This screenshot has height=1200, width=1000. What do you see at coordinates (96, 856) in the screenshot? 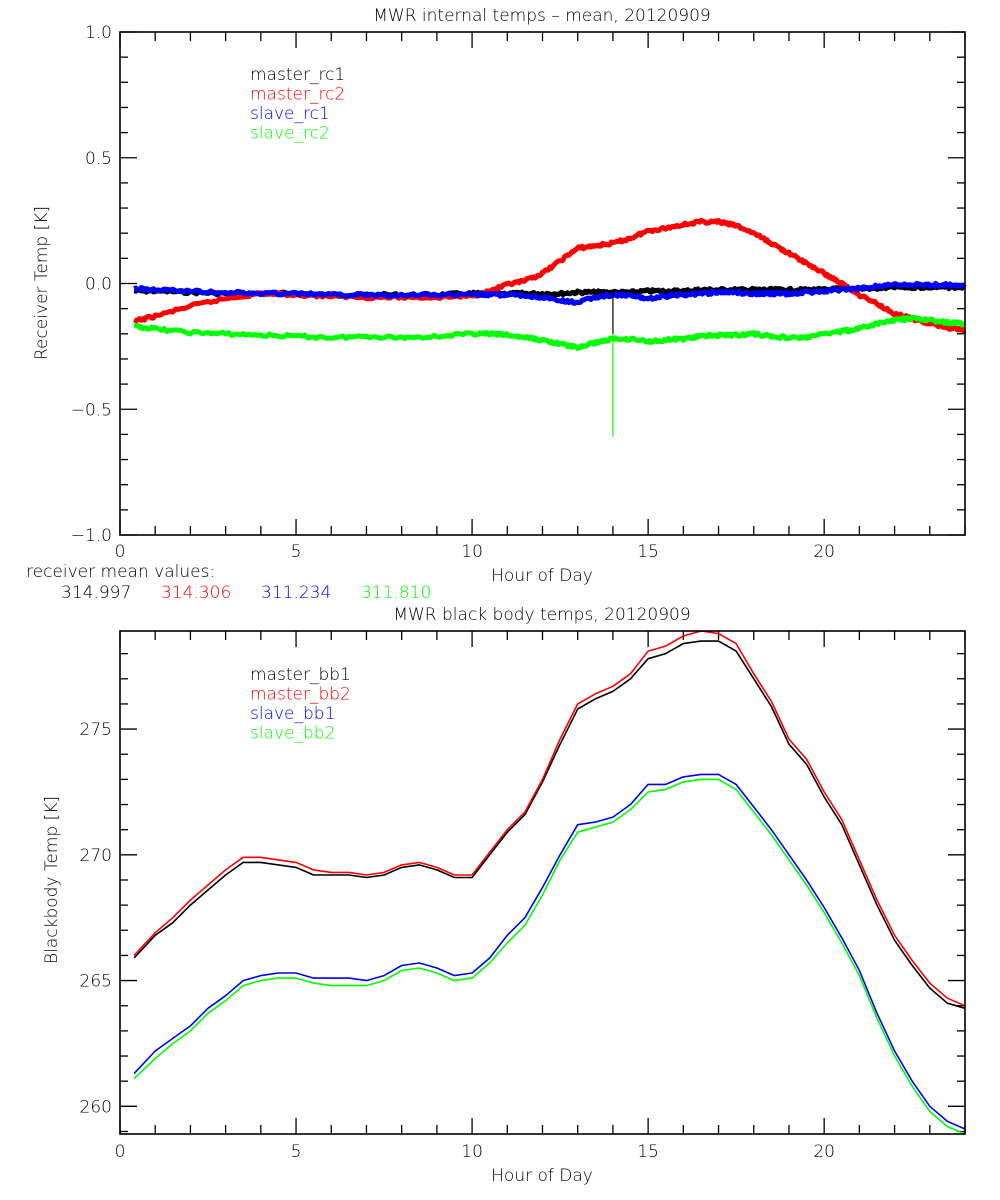
I see `y-tick-label: 270` at bounding box center [96, 856].